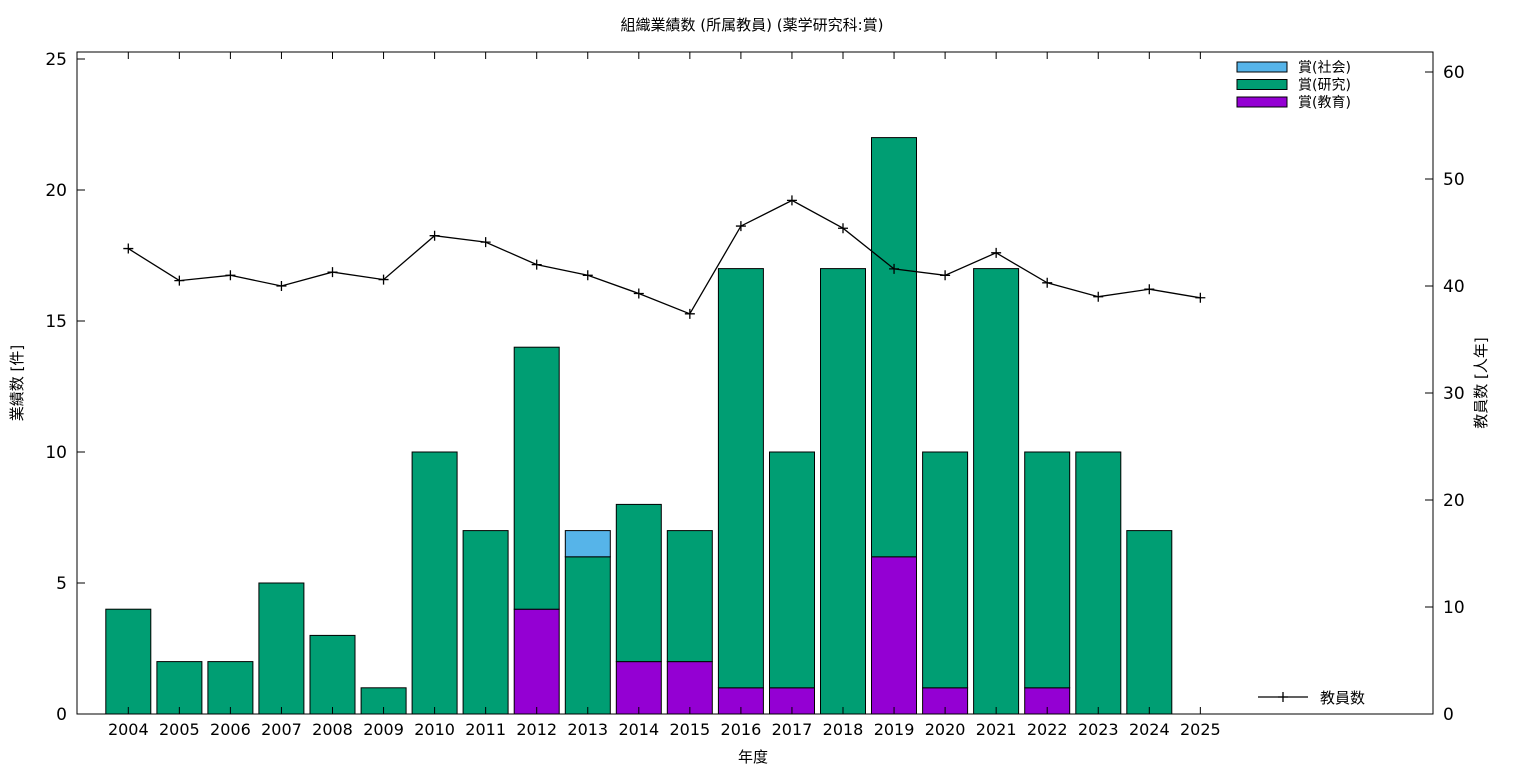 This screenshot has width=1536, height=768. Describe the element at coordinates (1200, 729) in the screenshot. I see `x-tick-label-2025: 2025` at that location.